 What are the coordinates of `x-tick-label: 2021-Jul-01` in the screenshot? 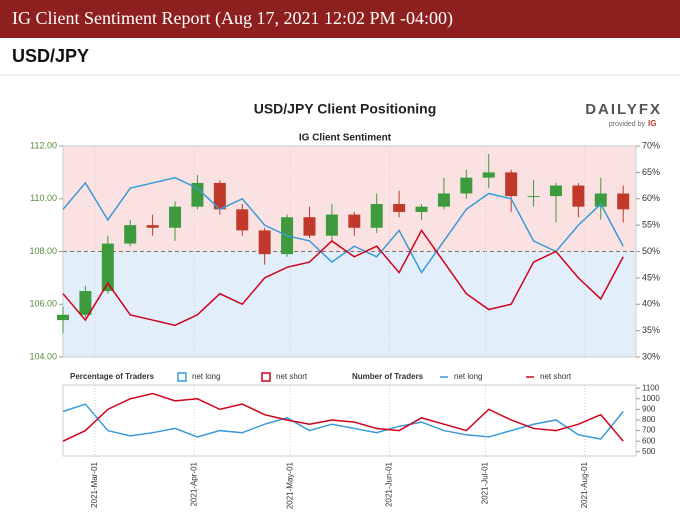 It's located at (485, 482).